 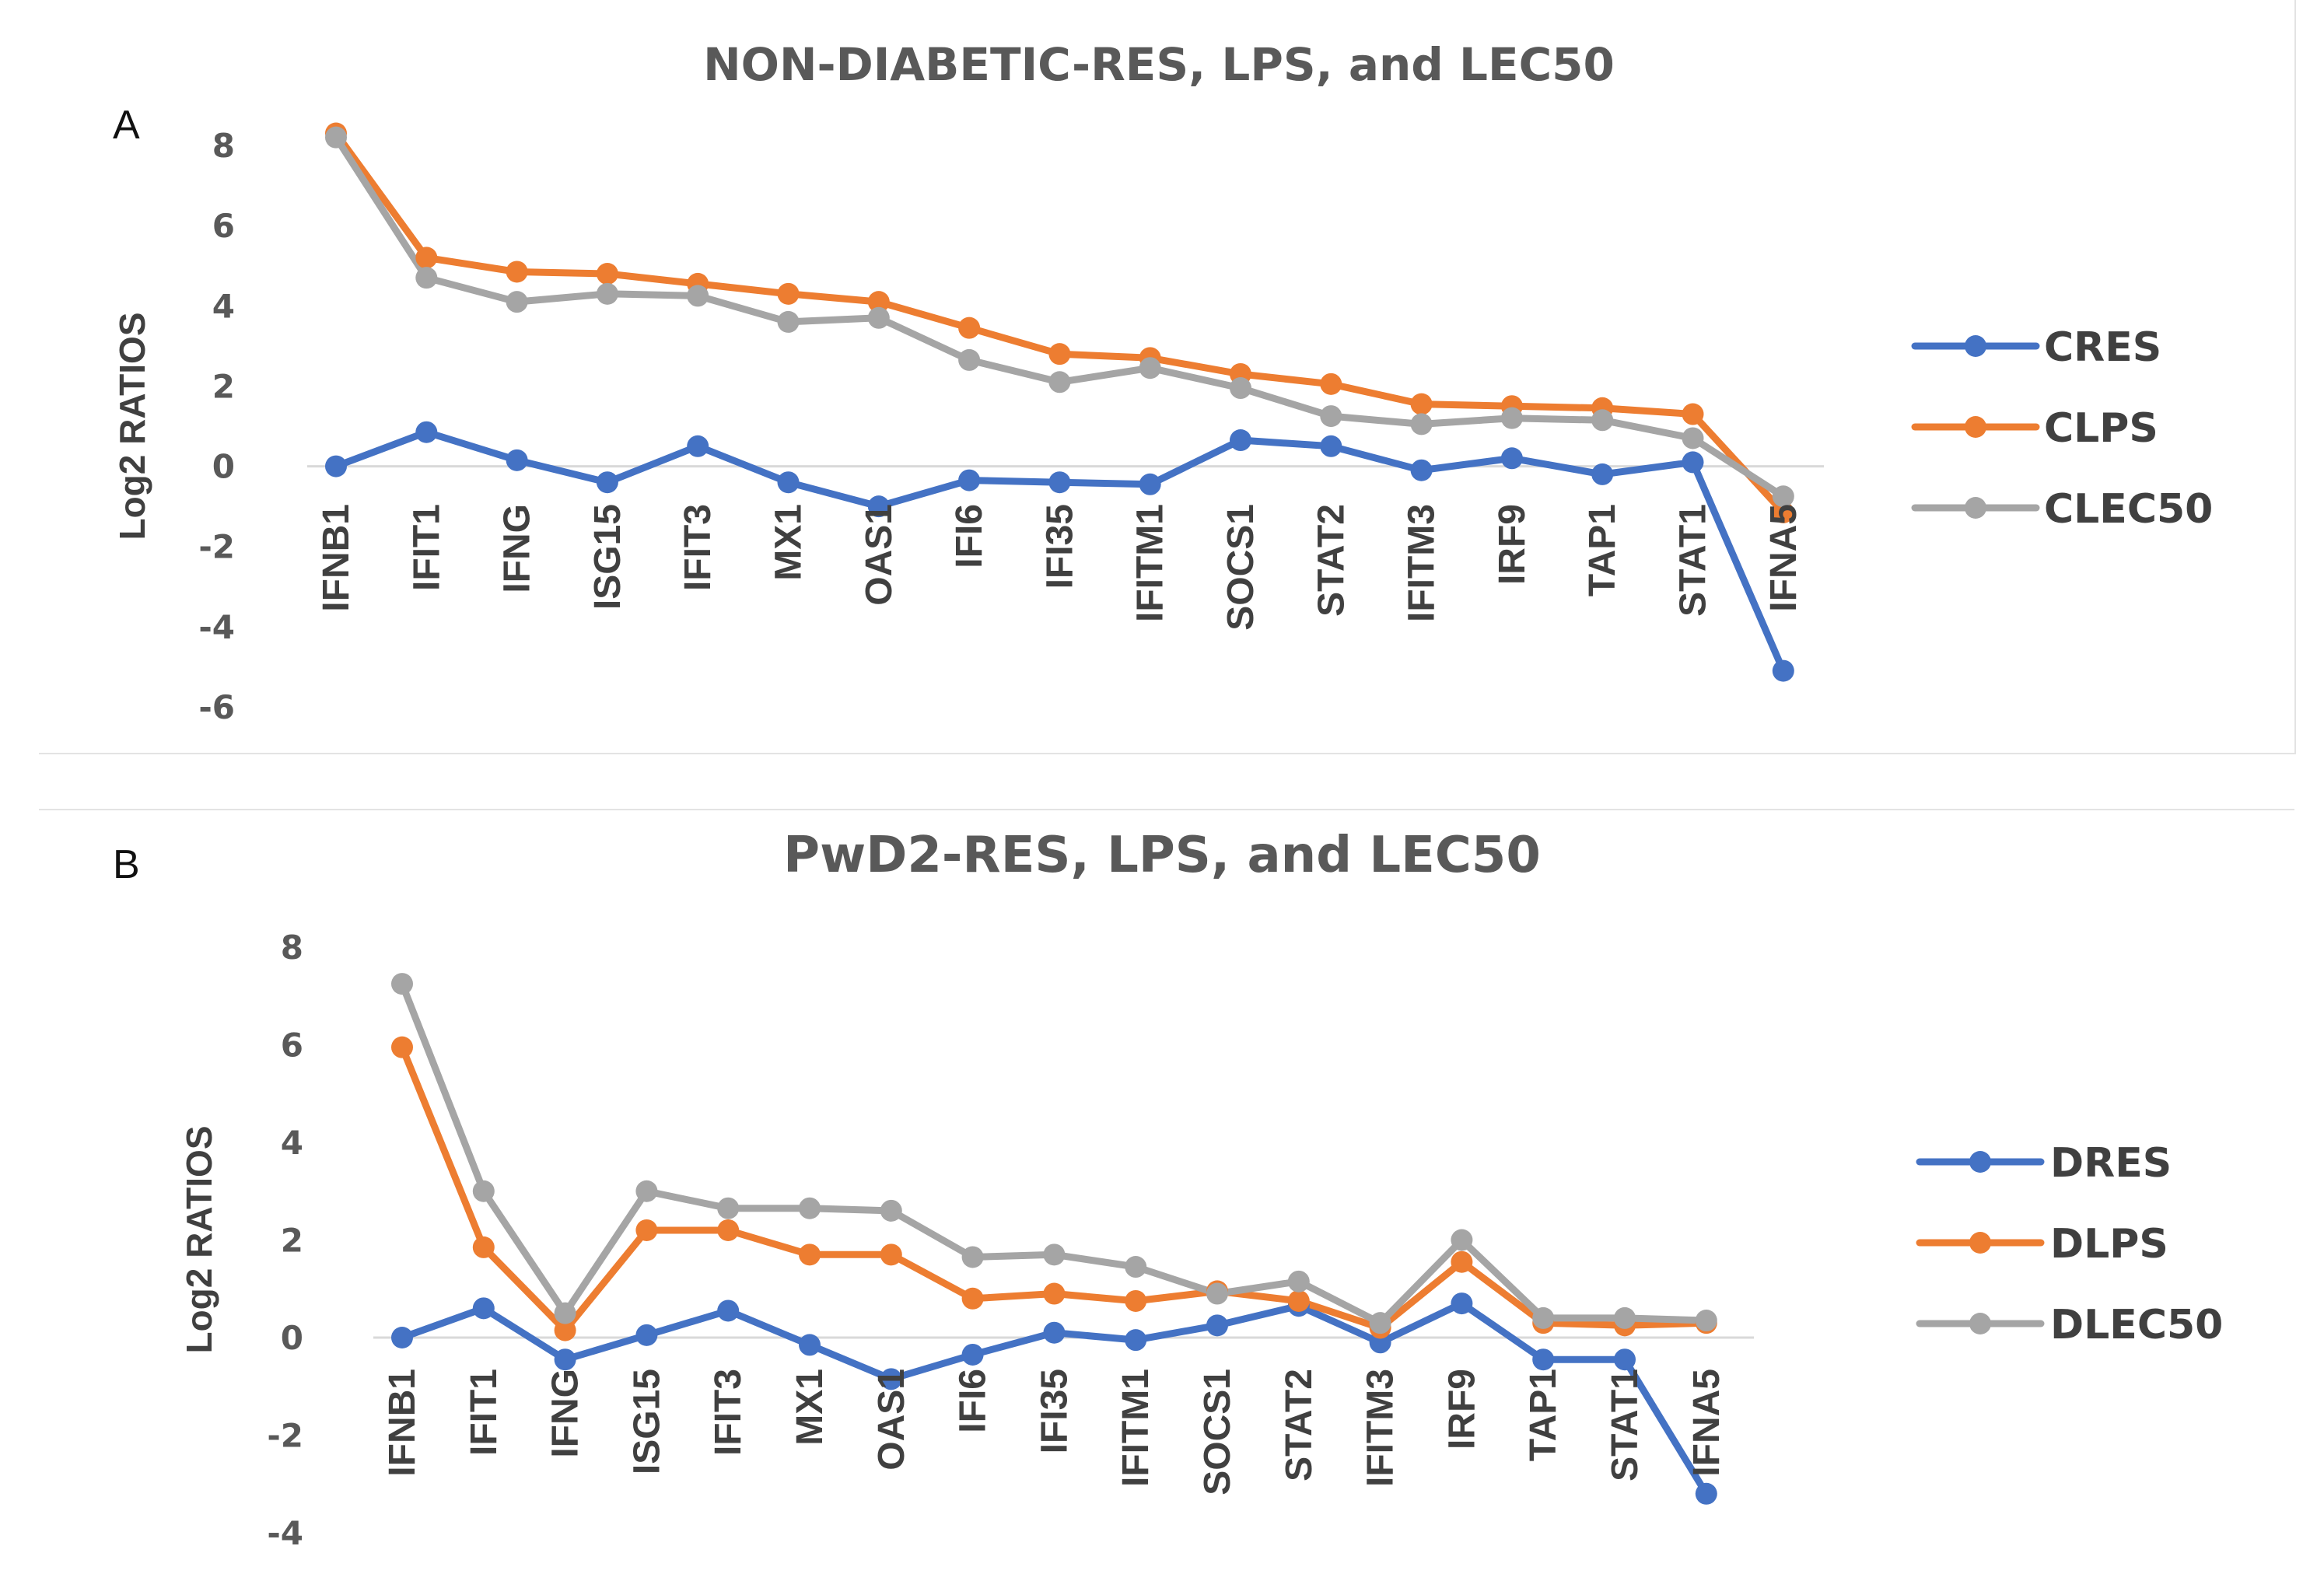 I want to click on series-line-dlec50, so click(x=1054, y=1153).